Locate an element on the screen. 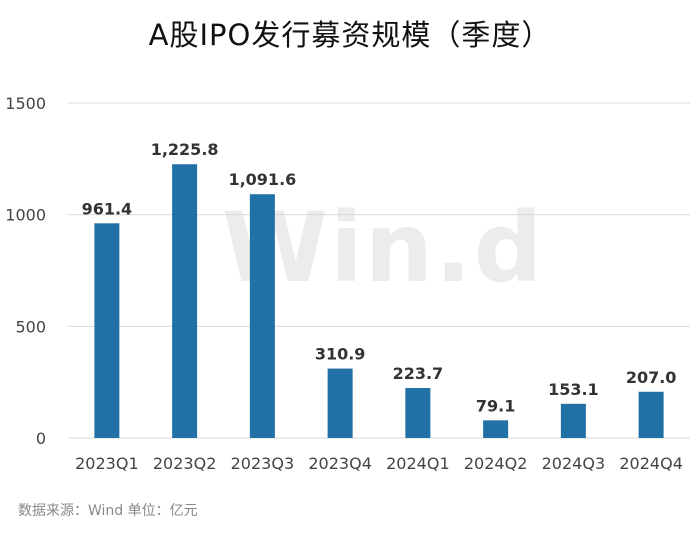 The height and width of the screenshot is (539, 700). x-tick-label: 2024Q1 is located at coordinates (418, 463).